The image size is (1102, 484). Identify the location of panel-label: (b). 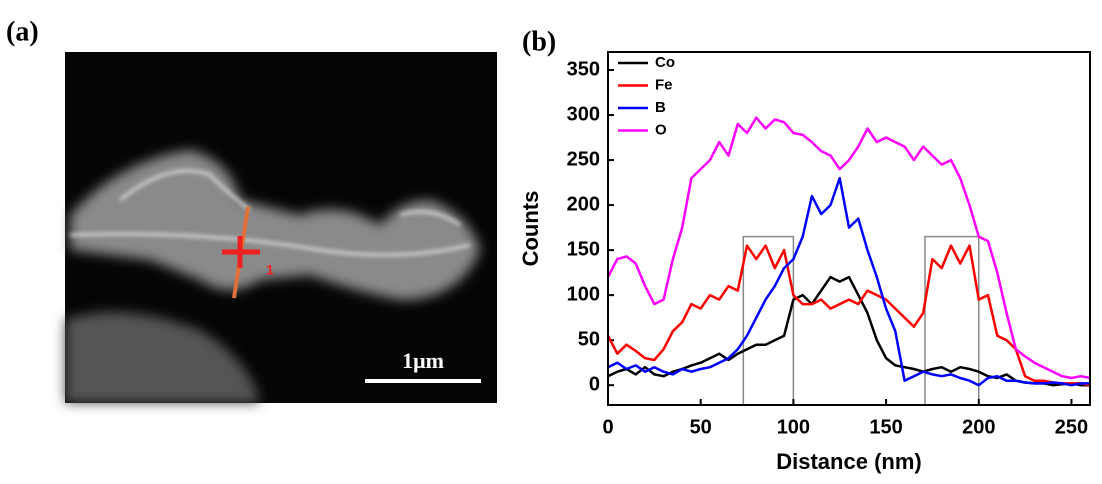
(539, 41).